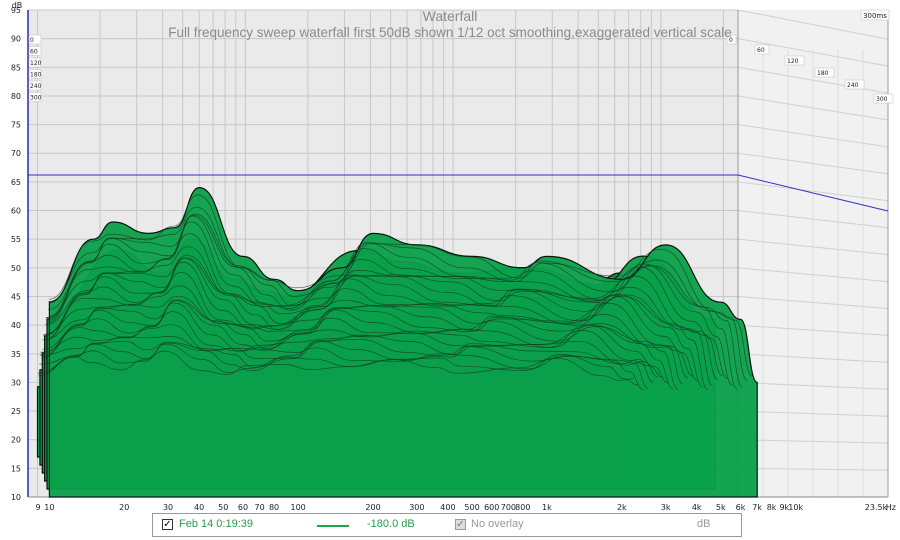  What do you see at coordinates (16, 440) in the screenshot?
I see `y-tick-label: 20` at bounding box center [16, 440].